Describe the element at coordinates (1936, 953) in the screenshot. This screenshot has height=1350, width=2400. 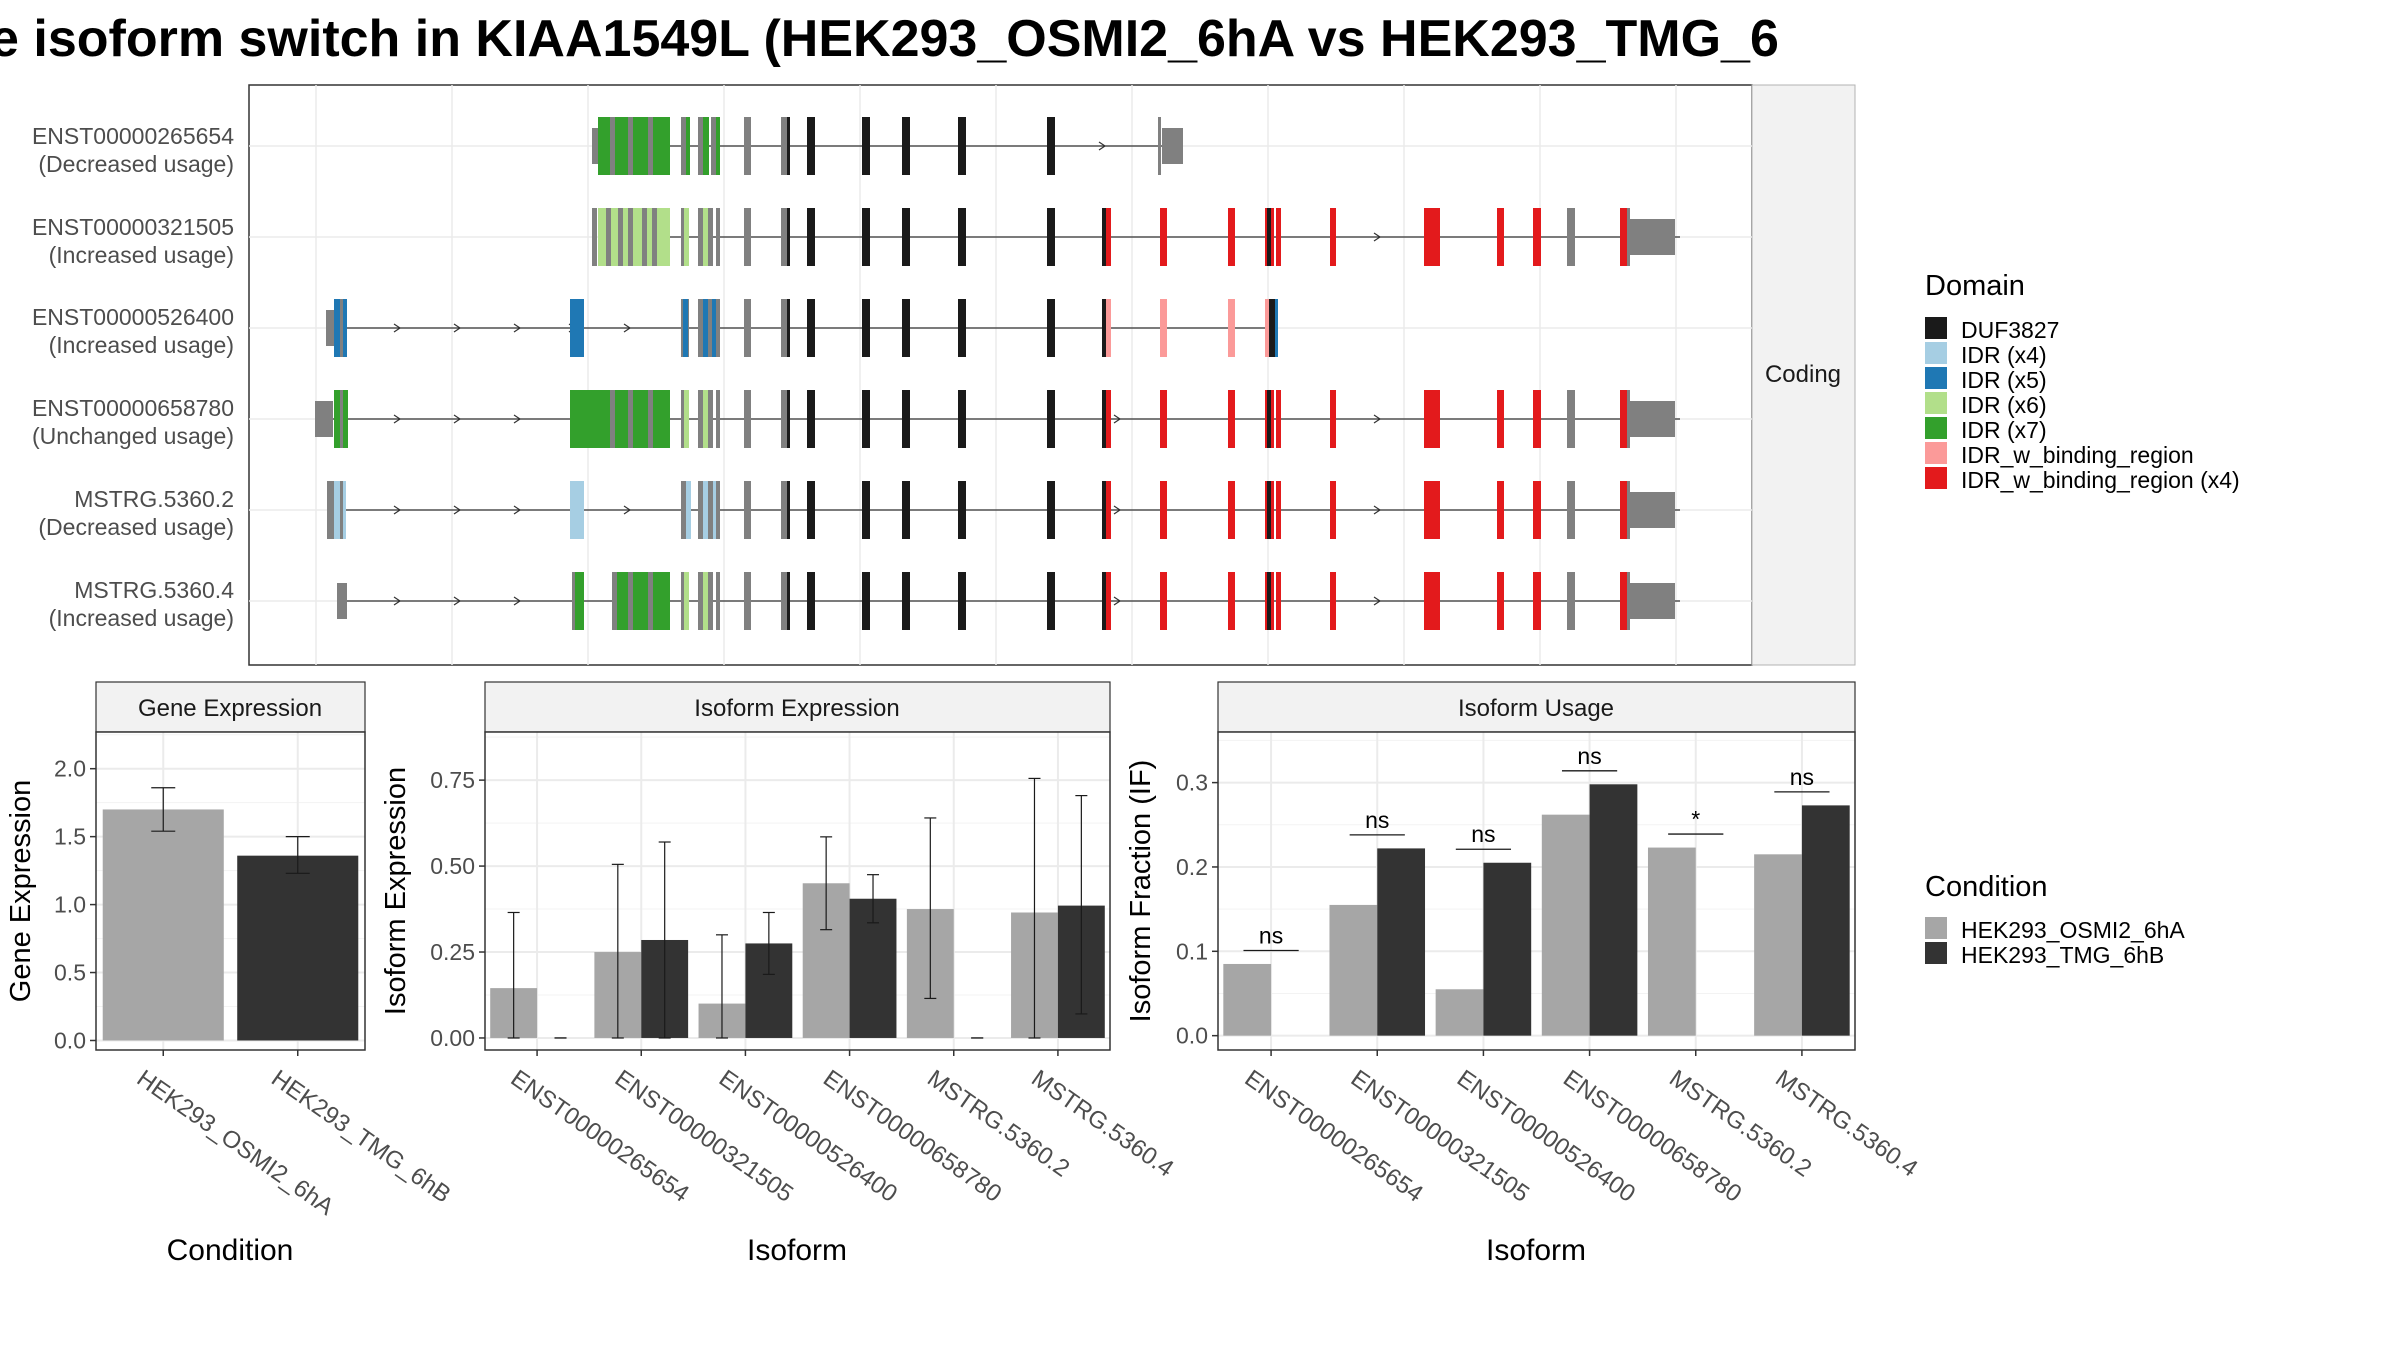
I see `condition-legend-key` at that location.